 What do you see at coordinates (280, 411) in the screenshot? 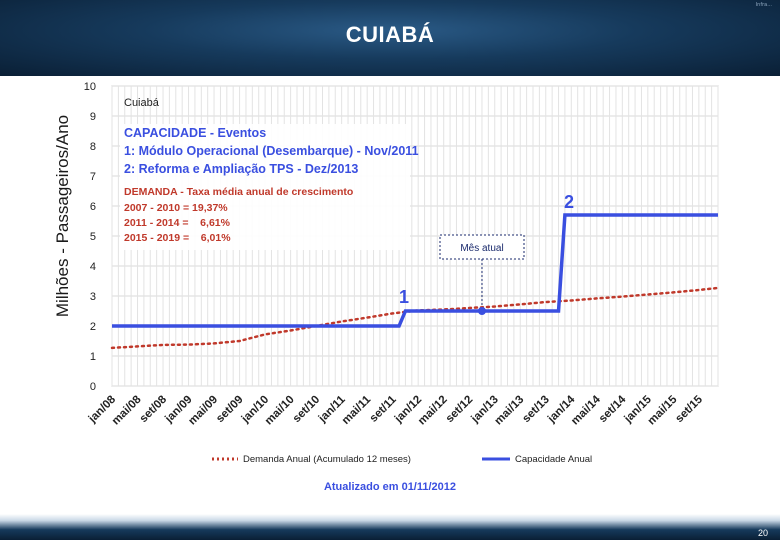
I see `x-tick-label: mai/10` at bounding box center [280, 411].